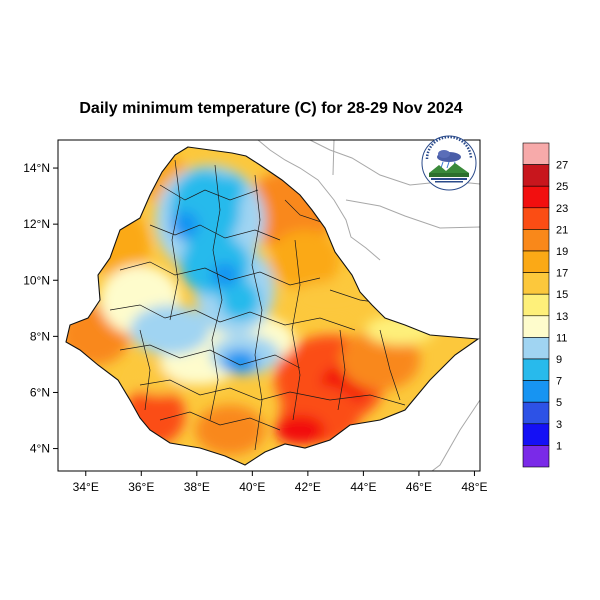  What do you see at coordinates (559, 382) in the screenshot?
I see `colorbar-label: 7` at bounding box center [559, 382].